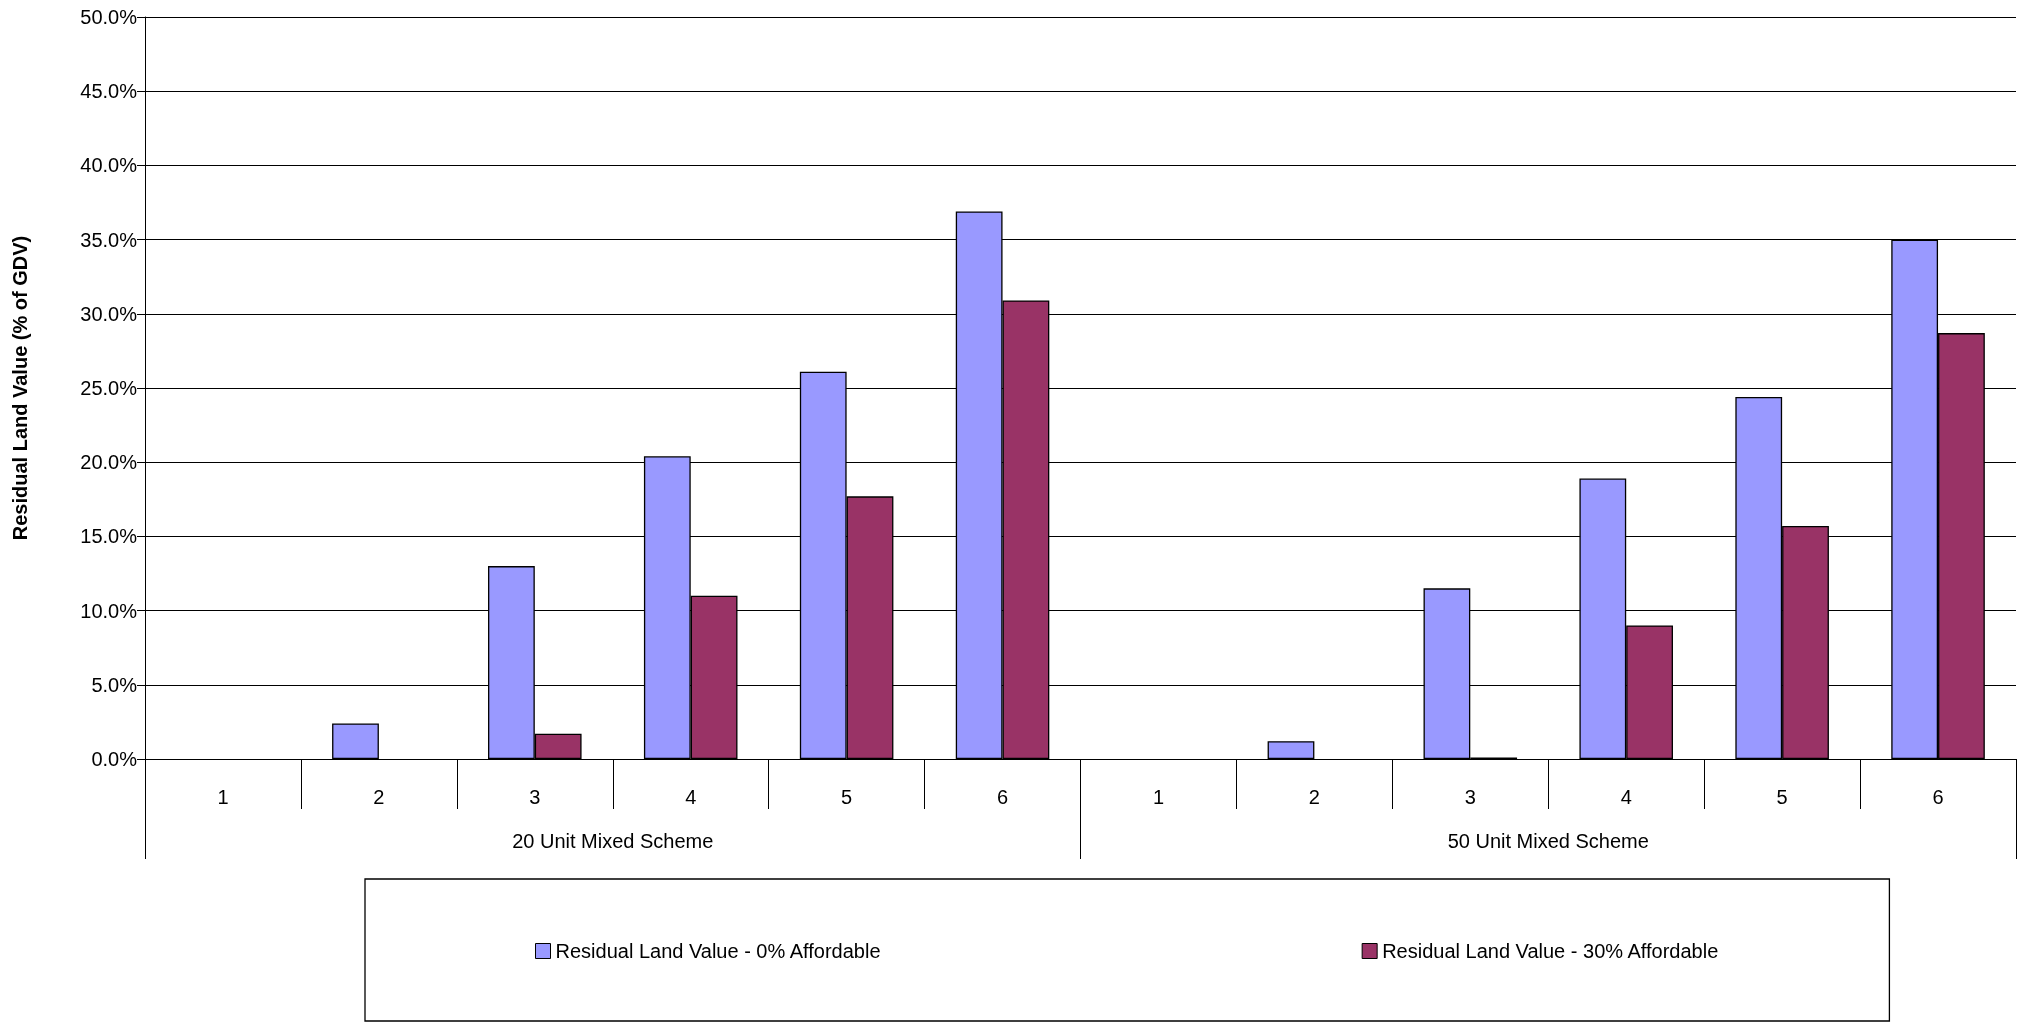 This screenshot has height=1022, width=2024. I want to click on text: 20 Unit Mixed Scheme, so click(613, 841).